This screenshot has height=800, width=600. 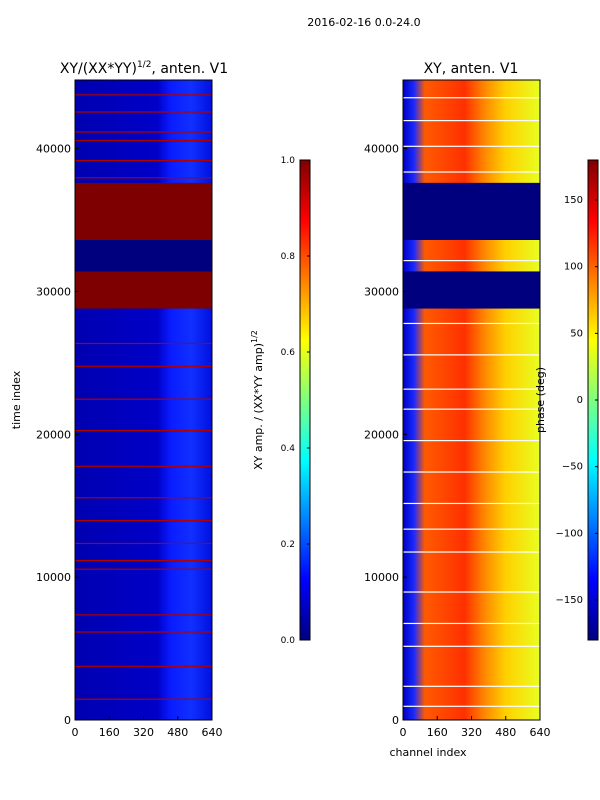 What do you see at coordinates (395, 720) in the screenshot?
I see `phase-y-tick-label: 0` at bounding box center [395, 720].